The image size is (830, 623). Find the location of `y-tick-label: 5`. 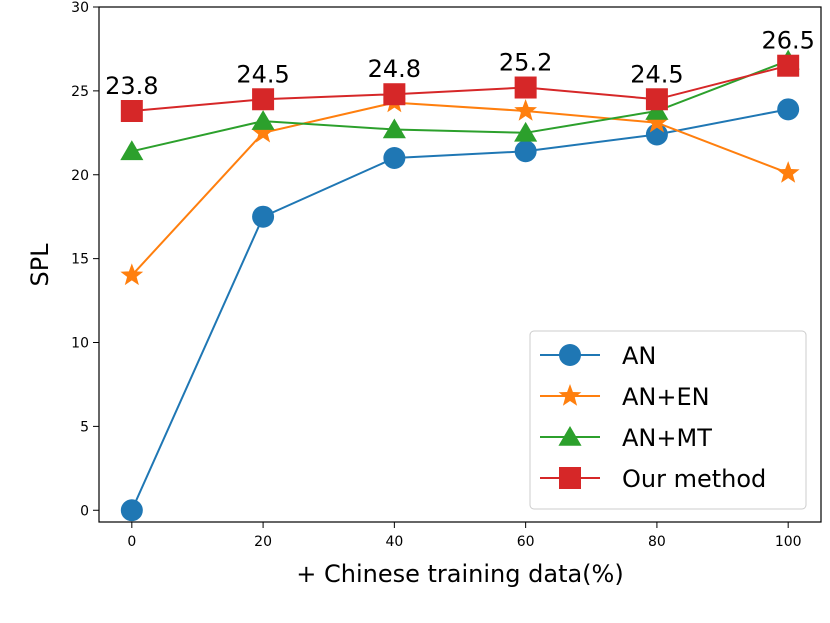

y-tick-label: 5 is located at coordinates (84, 427).